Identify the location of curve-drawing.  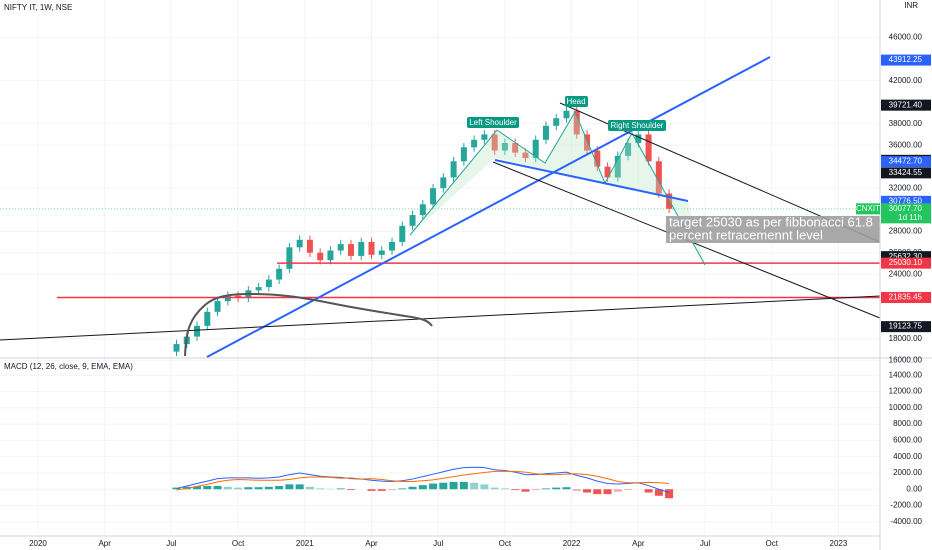
(308, 324).